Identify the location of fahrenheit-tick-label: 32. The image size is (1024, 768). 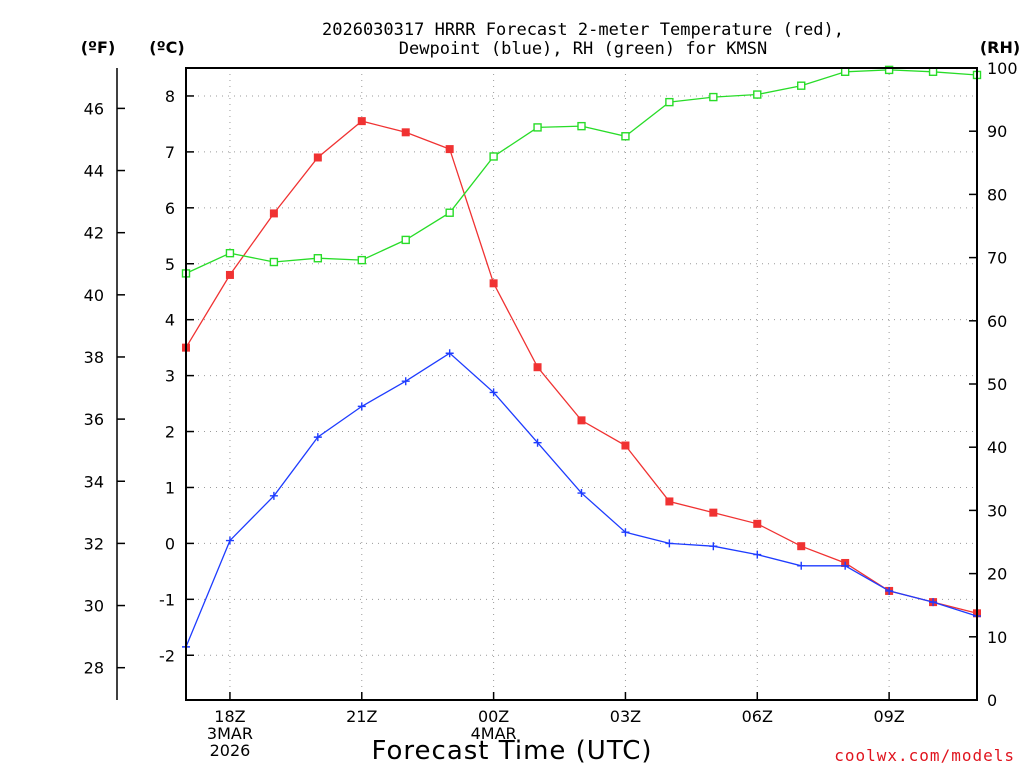
(94, 543).